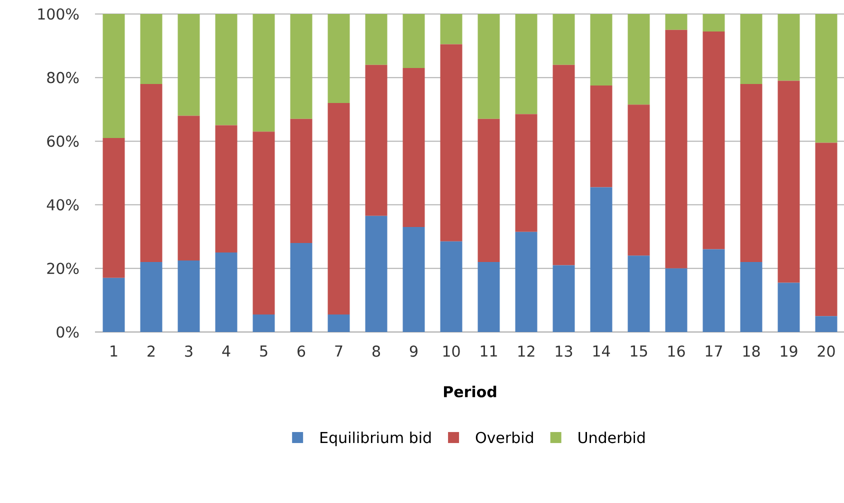  What do you see at coordinates (338, 351) in the screenshot?
I see `x-tick-label: 7` at bounding box center [338, 351].